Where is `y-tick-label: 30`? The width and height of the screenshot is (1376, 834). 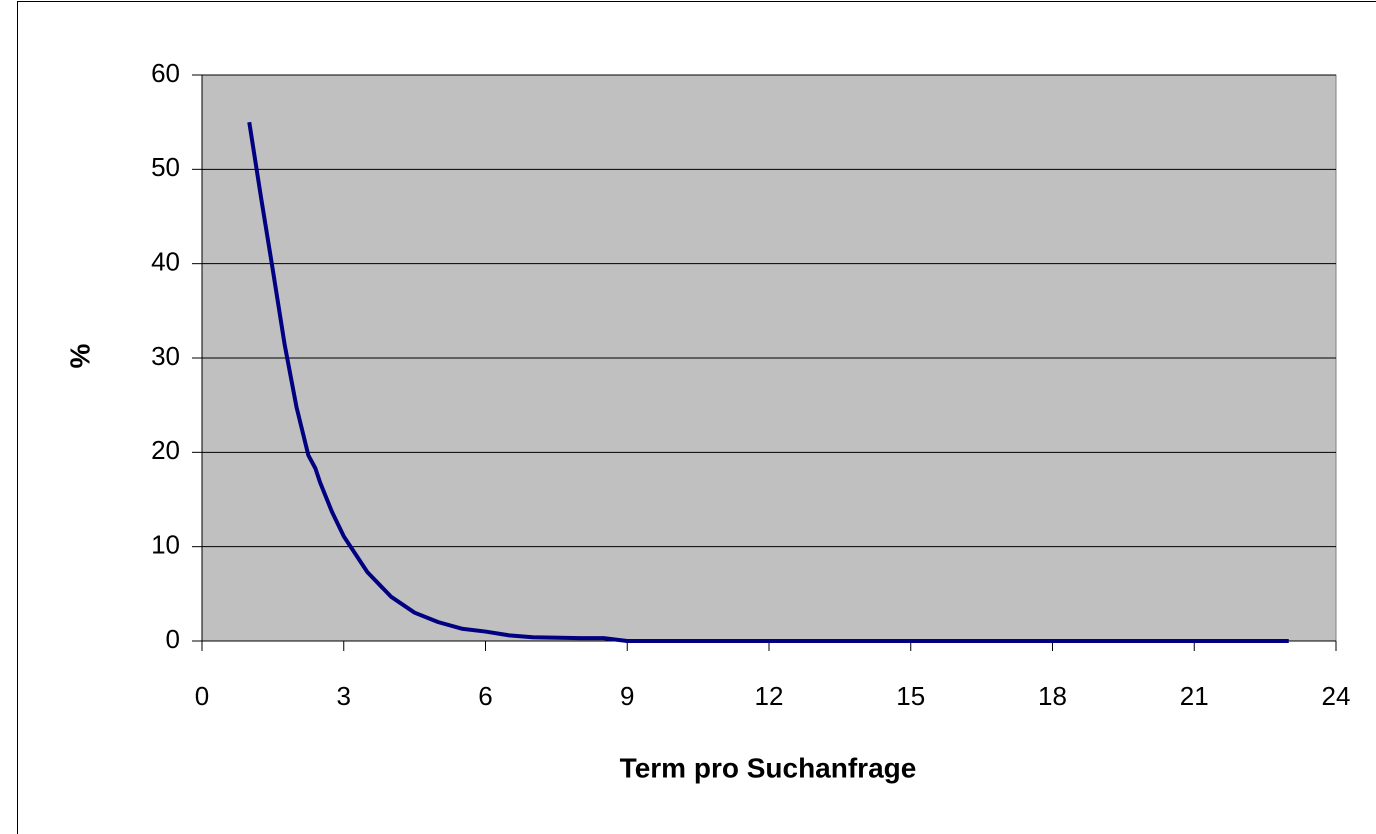
y-tick-label: 30 is located at coordinates (165, 356).